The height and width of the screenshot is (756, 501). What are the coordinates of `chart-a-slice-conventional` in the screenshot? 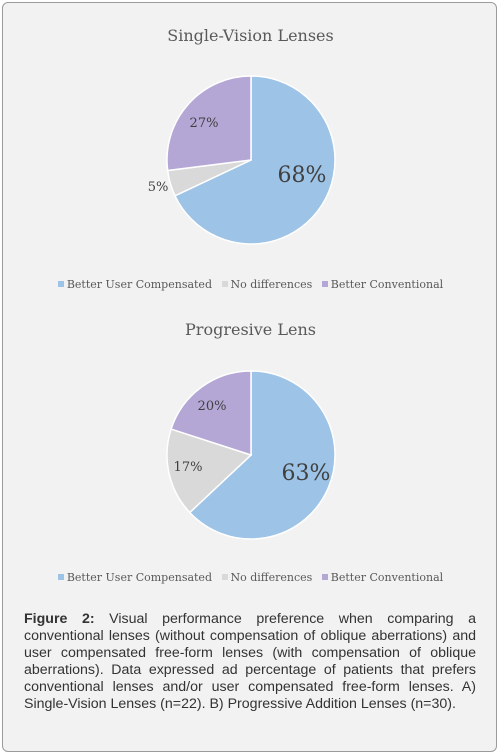 It's located at (209, 123).